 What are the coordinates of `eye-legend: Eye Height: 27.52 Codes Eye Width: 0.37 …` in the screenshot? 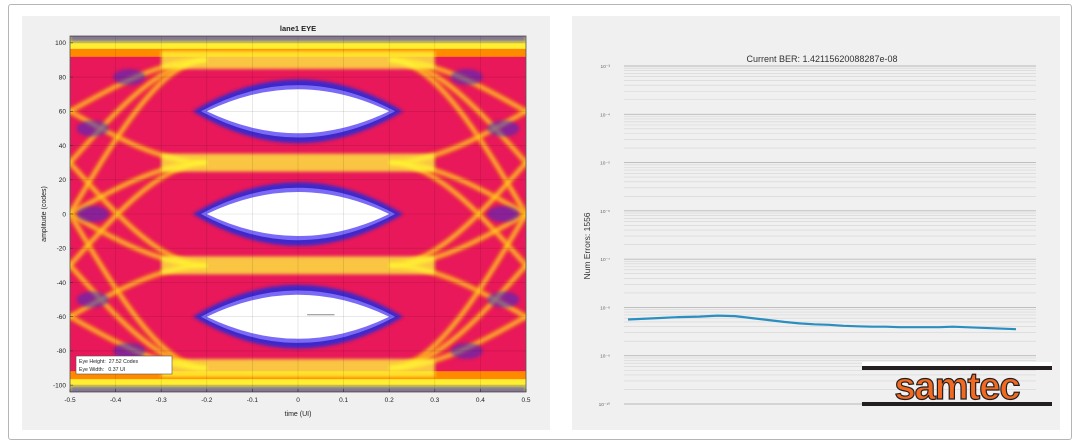 It's located at (124, 365).